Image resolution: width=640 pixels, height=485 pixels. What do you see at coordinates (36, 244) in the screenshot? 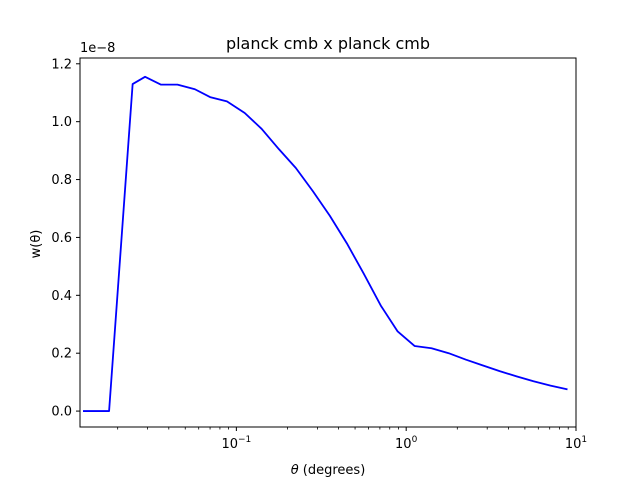
I see `y-axis-label: w(θ)` at bounding box center [36, 244].